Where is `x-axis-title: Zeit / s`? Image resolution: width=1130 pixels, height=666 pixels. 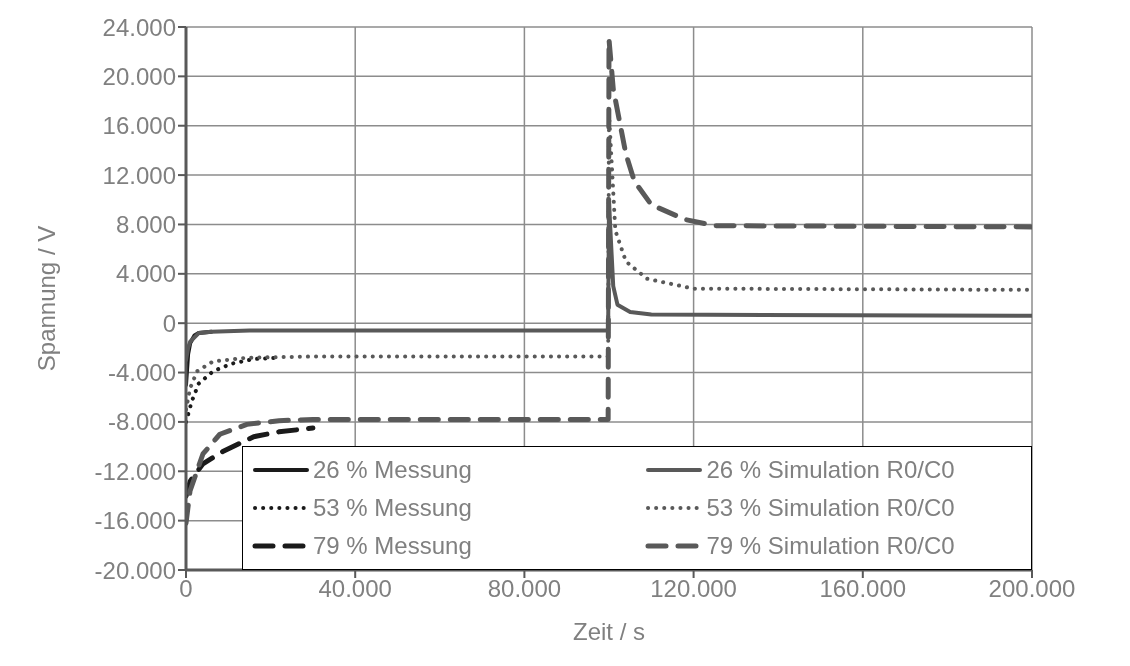 x-axis-title: Zeit / s is located at coordinates (609, 631).